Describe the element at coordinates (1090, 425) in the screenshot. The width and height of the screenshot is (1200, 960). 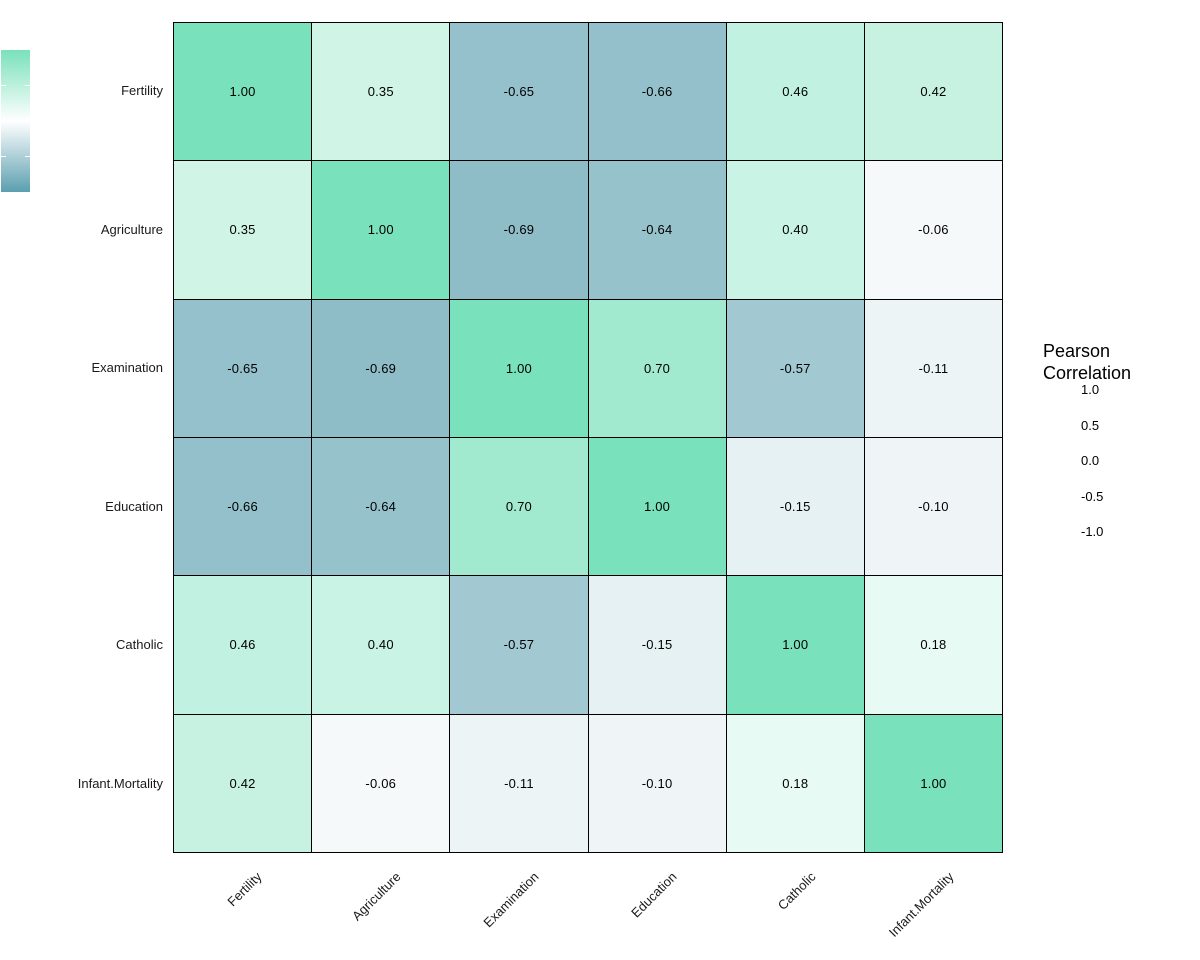
I see `legend-tick-label: 0.5` at that location.